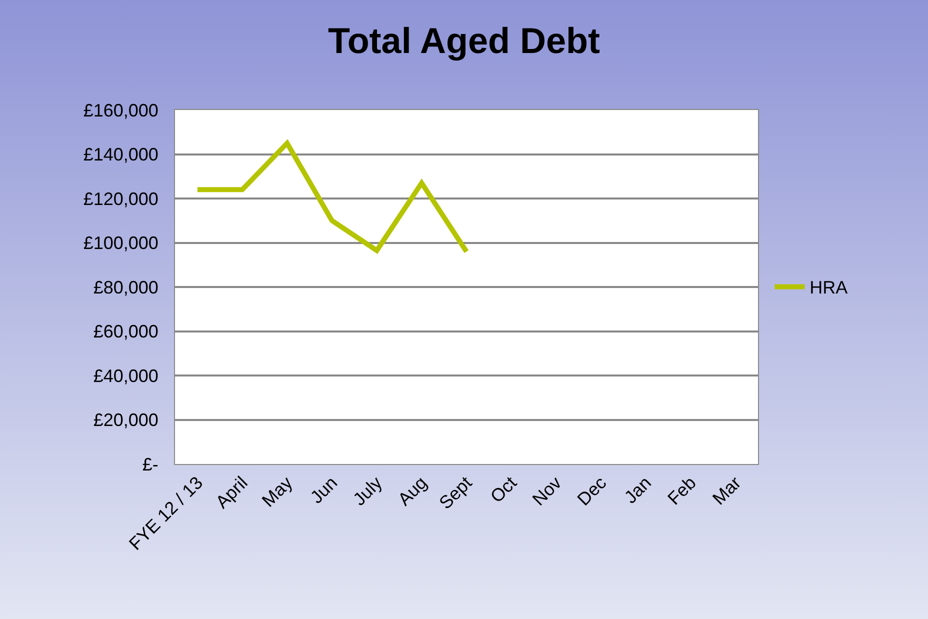 The width and height of the screenshot is (928, 619). What do you see at coordinates (125, 420) in the screenshot?
I see `y-tick-label: £20,000` at bounding box center [125, 420].